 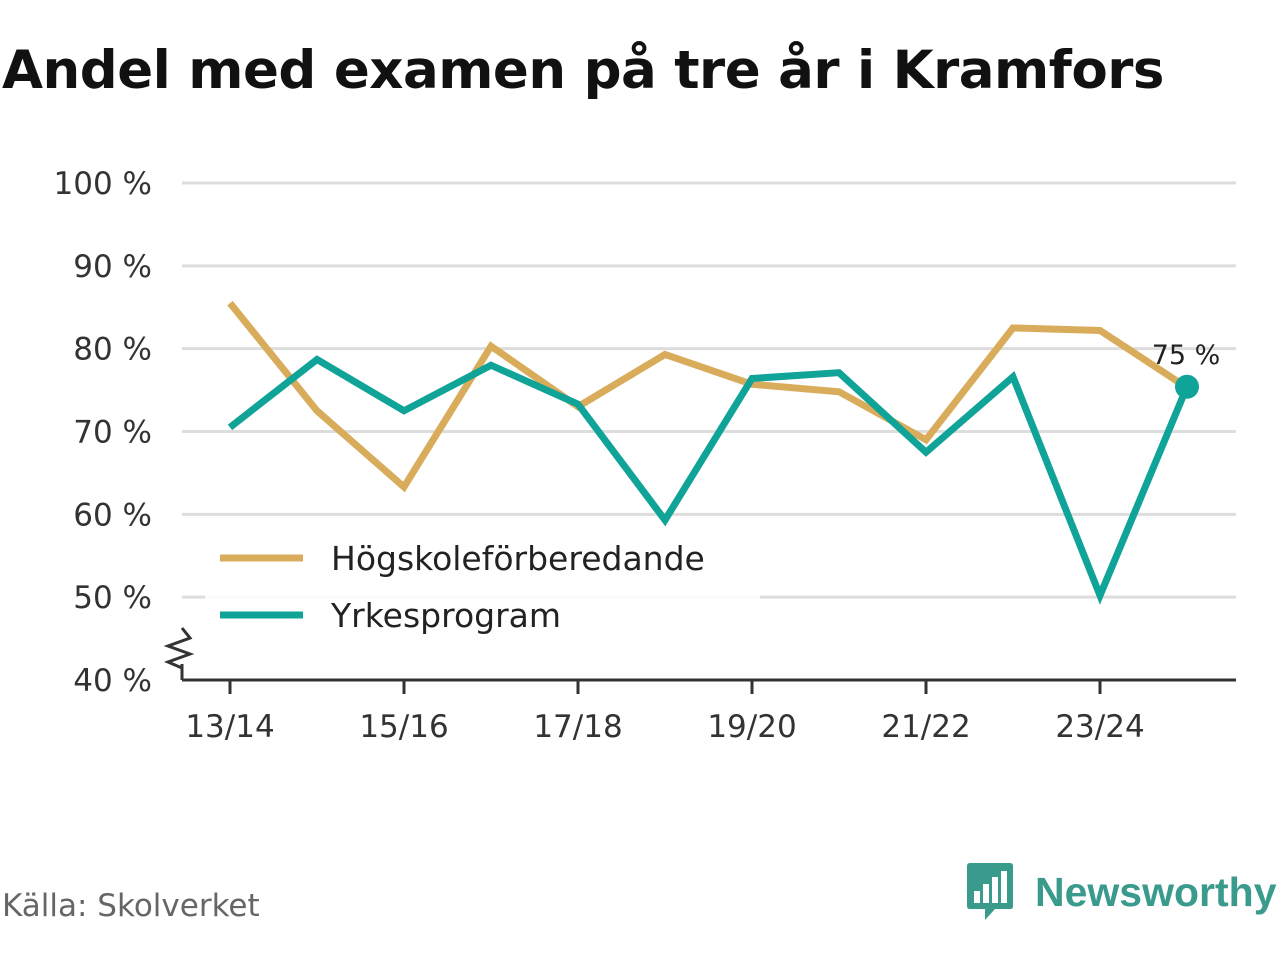 I want to click on x-tick-label-21-22: 21/22, so click(x=925, y=727).